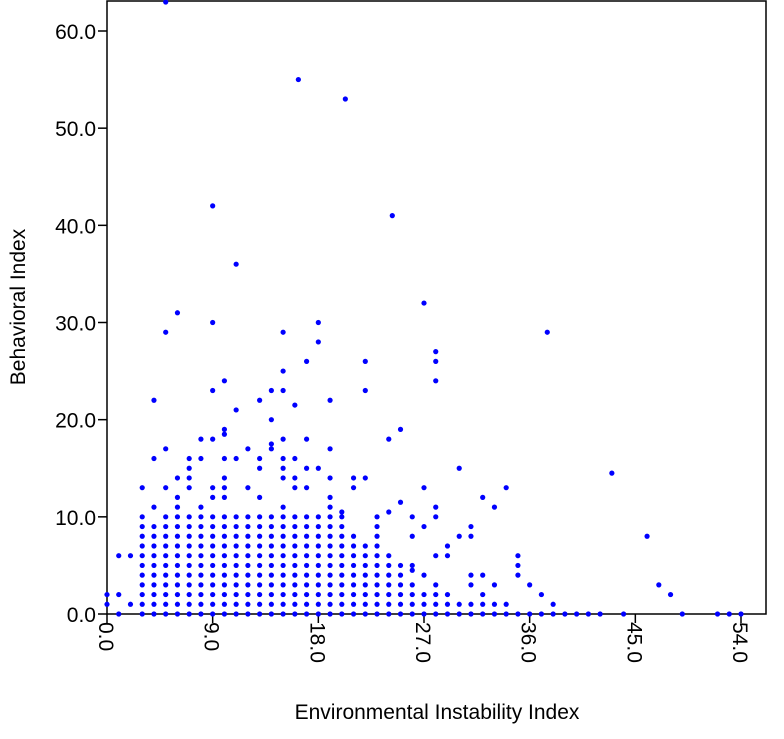 The height and width of the screenshot is (739, 784). What do you see at coordinates (437, 712) in the screenshot?
I see `x-axis-title: Environmental Instability Index` at bounding box center [437, 712].